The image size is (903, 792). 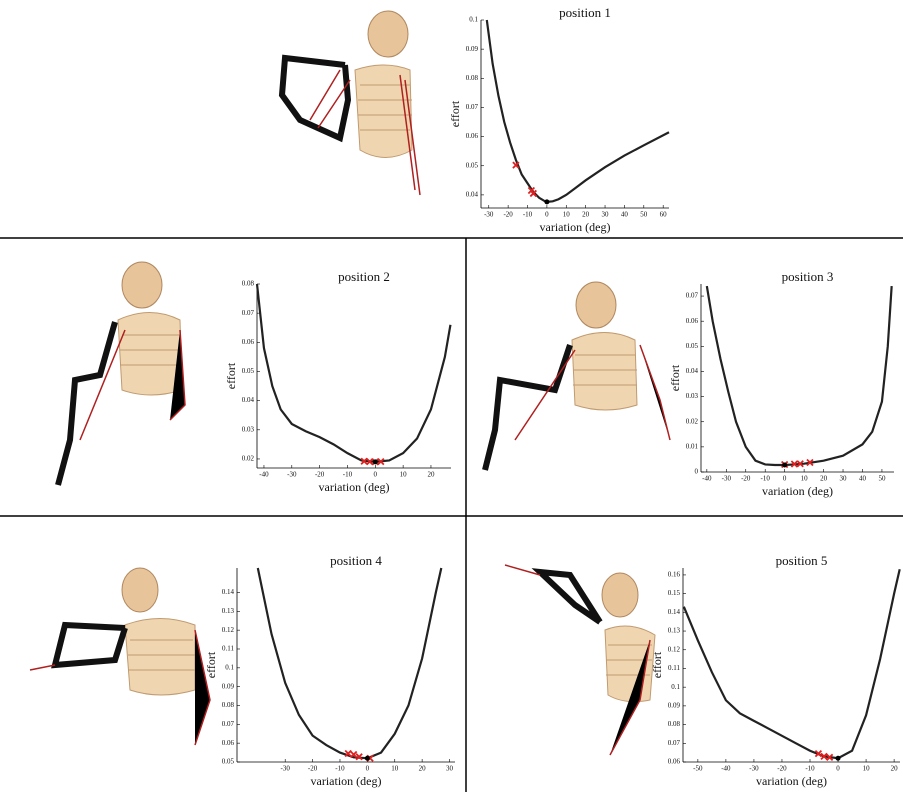 I want to click on chart-title: position 1, so click(x=585, y=12).